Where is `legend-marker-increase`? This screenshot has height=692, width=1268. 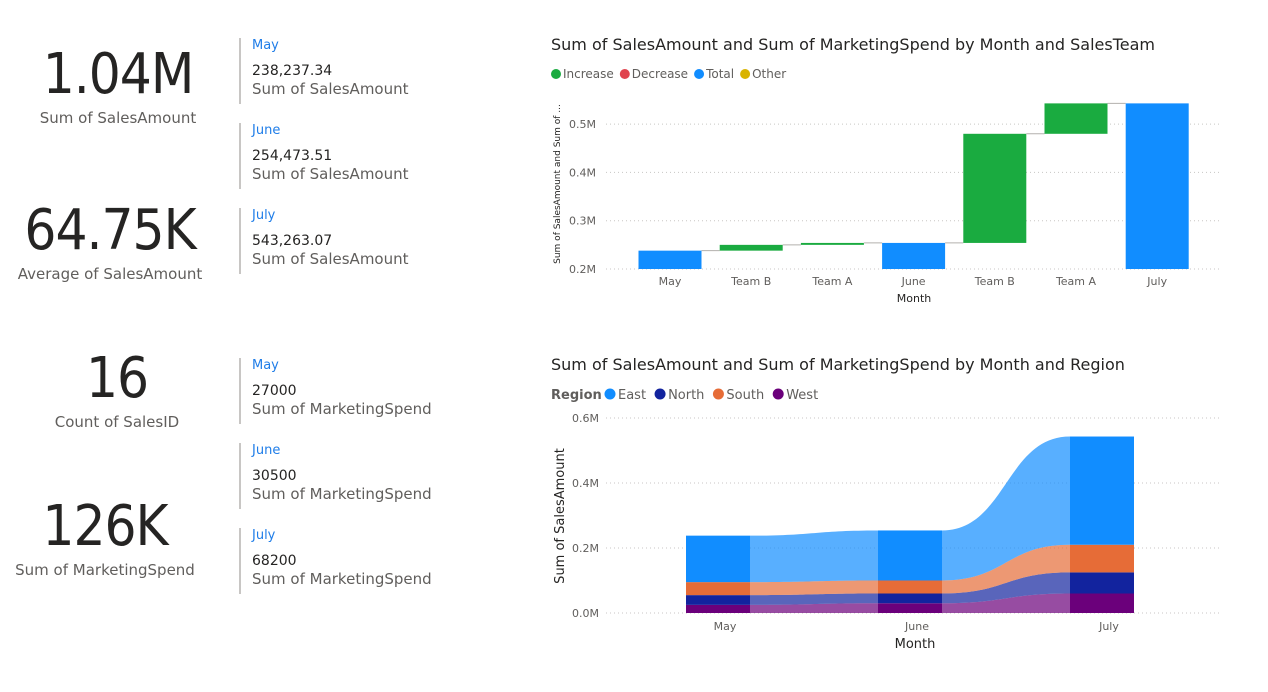
legend-marker-increase is located at coordinates (556, 74).